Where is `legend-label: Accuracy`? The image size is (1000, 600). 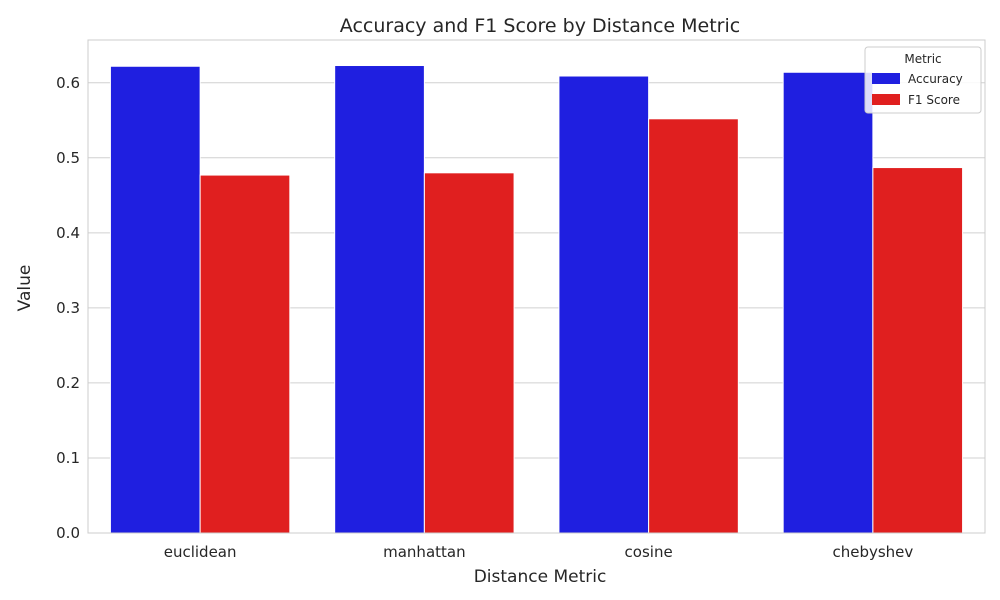 legend-label: Accuracy is located at coordinates (935, 79).